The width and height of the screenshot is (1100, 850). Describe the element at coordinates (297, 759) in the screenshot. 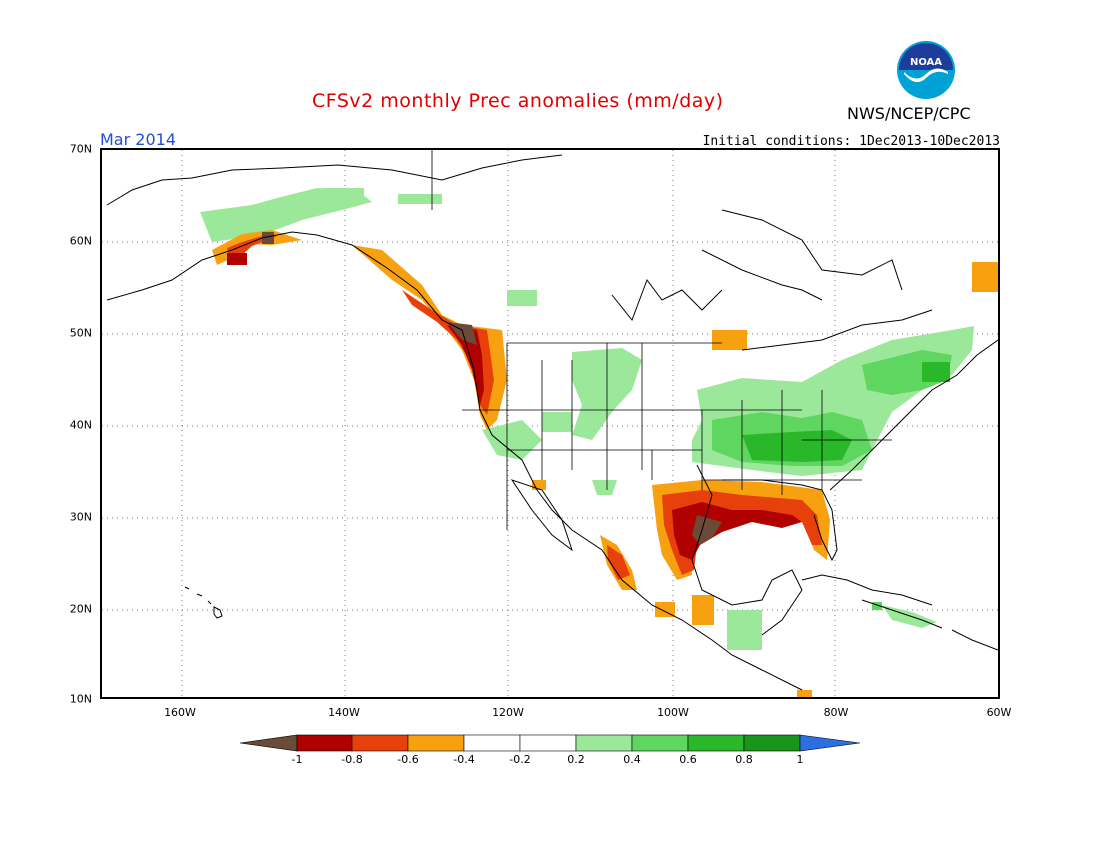

I see `colorbar-label: -1` at that location.